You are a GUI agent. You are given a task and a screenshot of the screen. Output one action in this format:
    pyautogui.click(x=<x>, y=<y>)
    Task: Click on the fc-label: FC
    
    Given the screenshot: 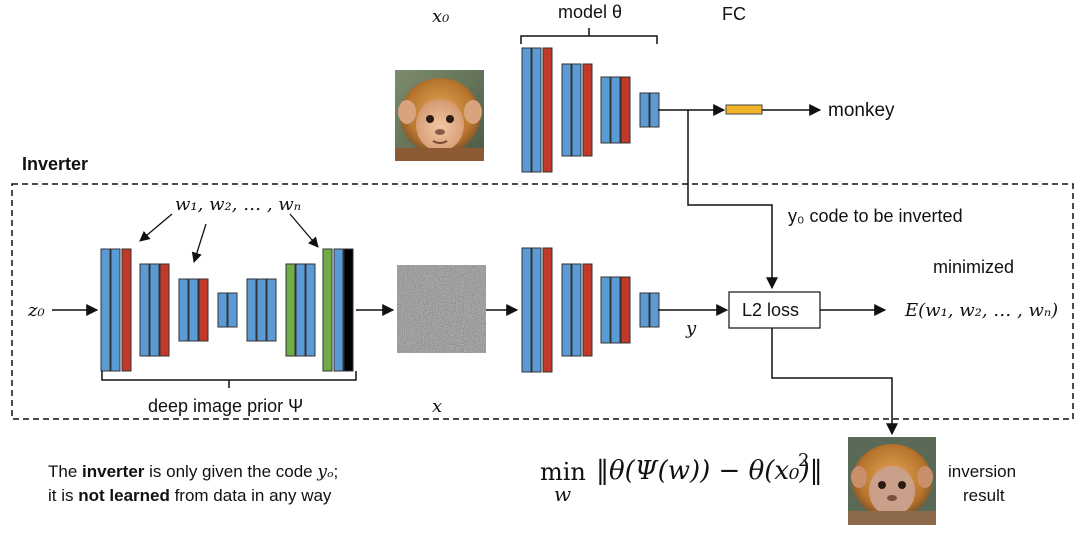 What is the action you would take?
    pyautogui.click(x=734, y=14)
    